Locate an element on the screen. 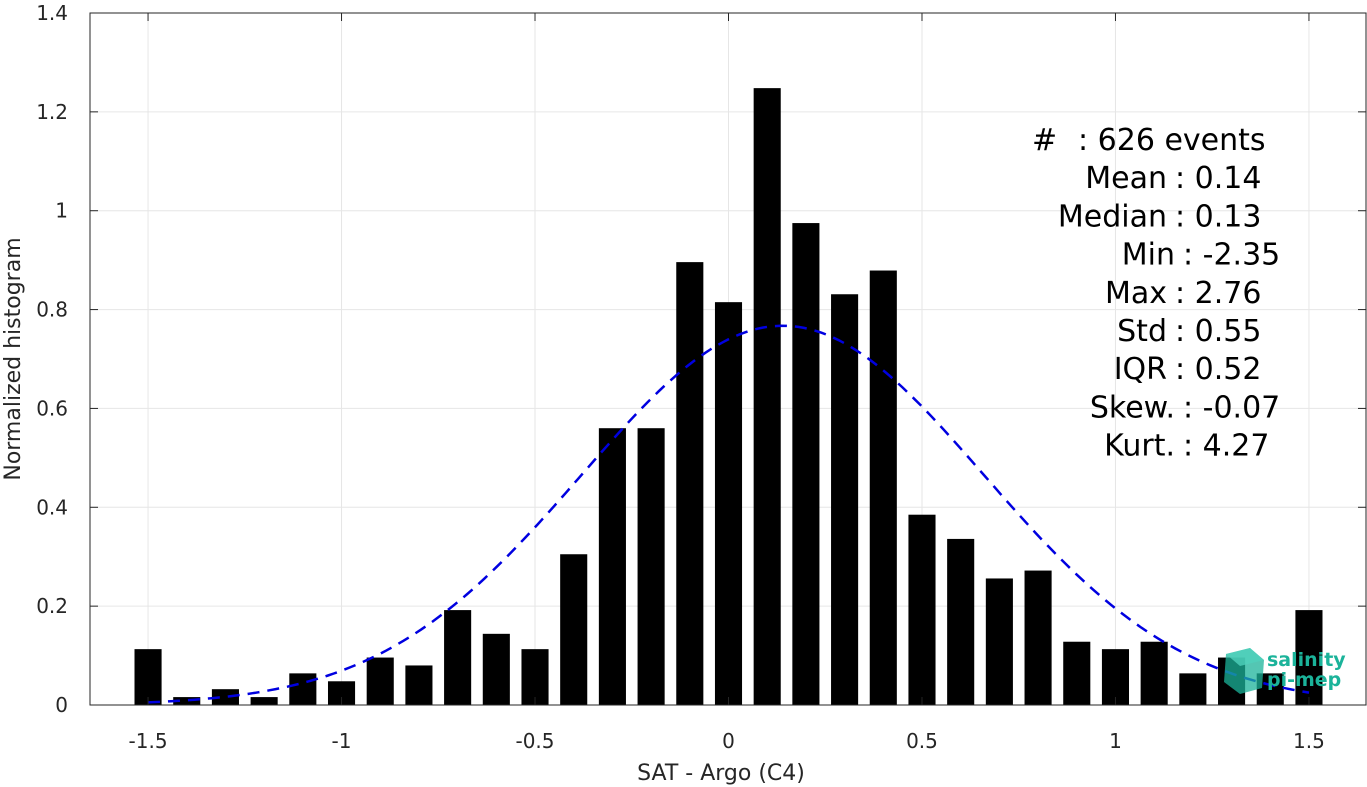 This screenshot has height=787, width=1367. stat-label: Std is located at coordinates (1142, 331).